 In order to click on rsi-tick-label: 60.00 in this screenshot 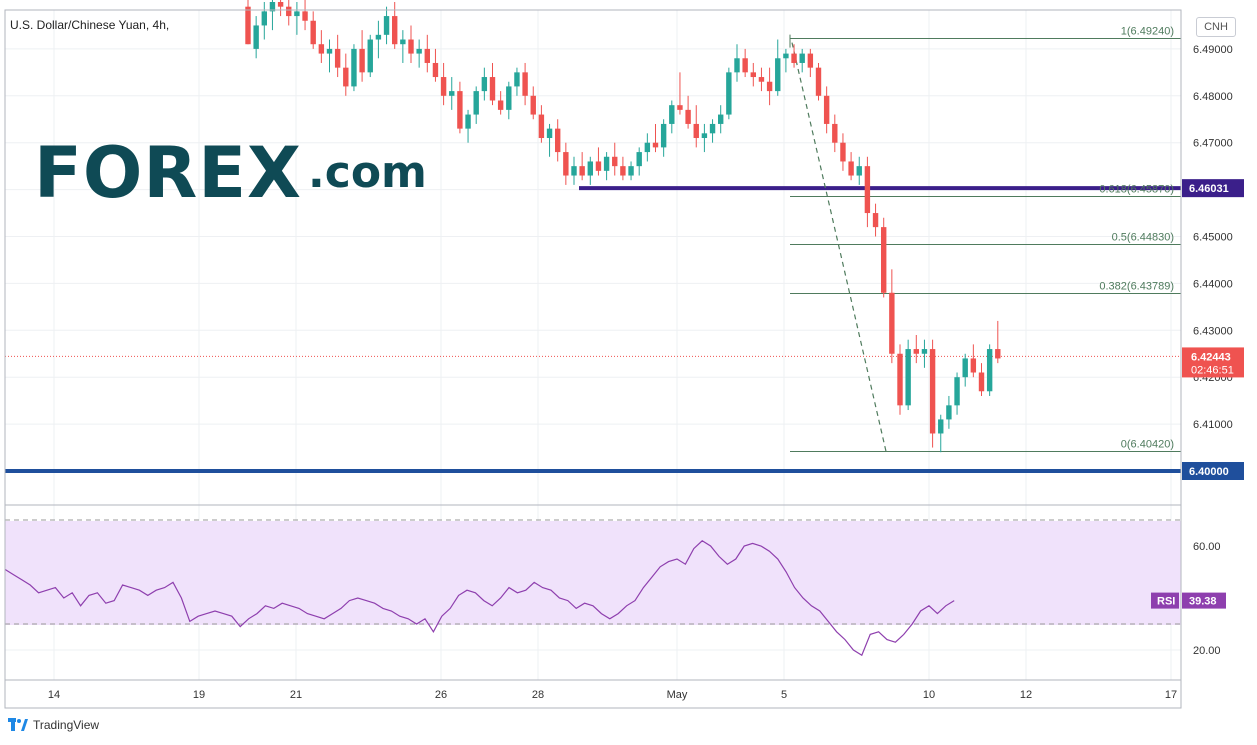, I will do `click(1207, 547)`.